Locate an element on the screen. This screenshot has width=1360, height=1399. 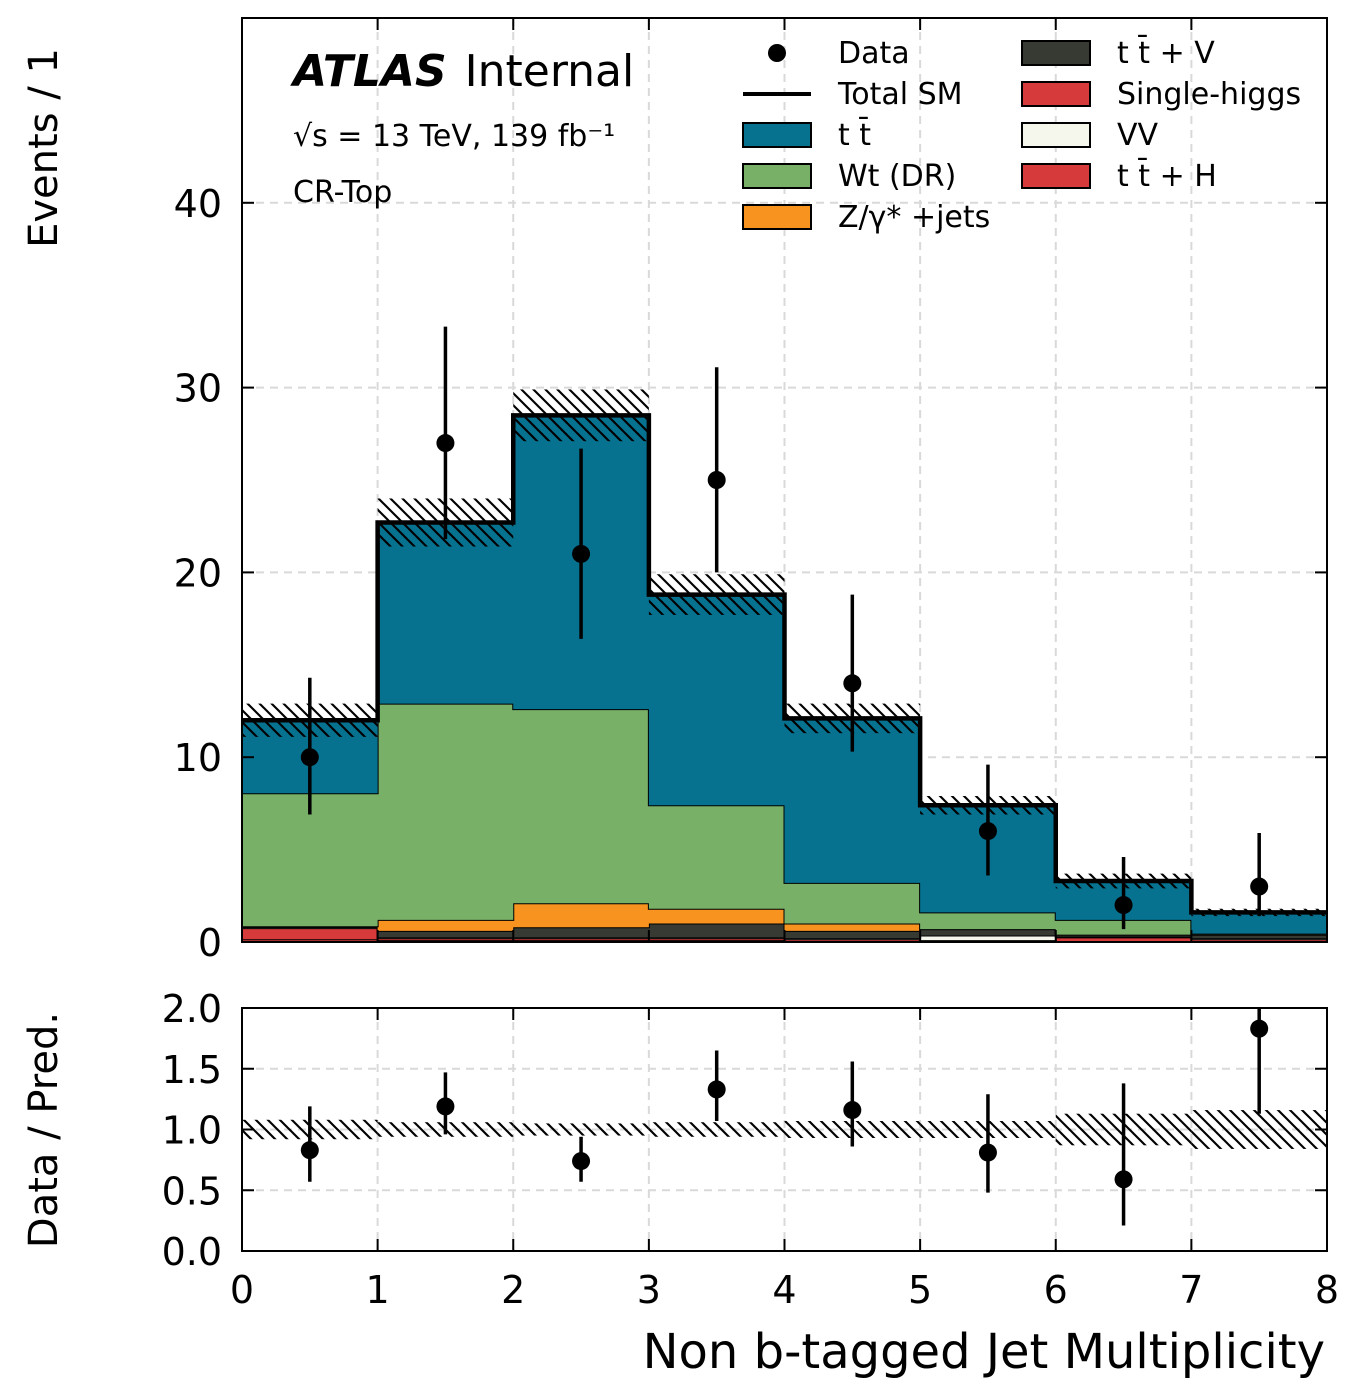
x-tick-label: 3 is located at coordinates (649, 1290).